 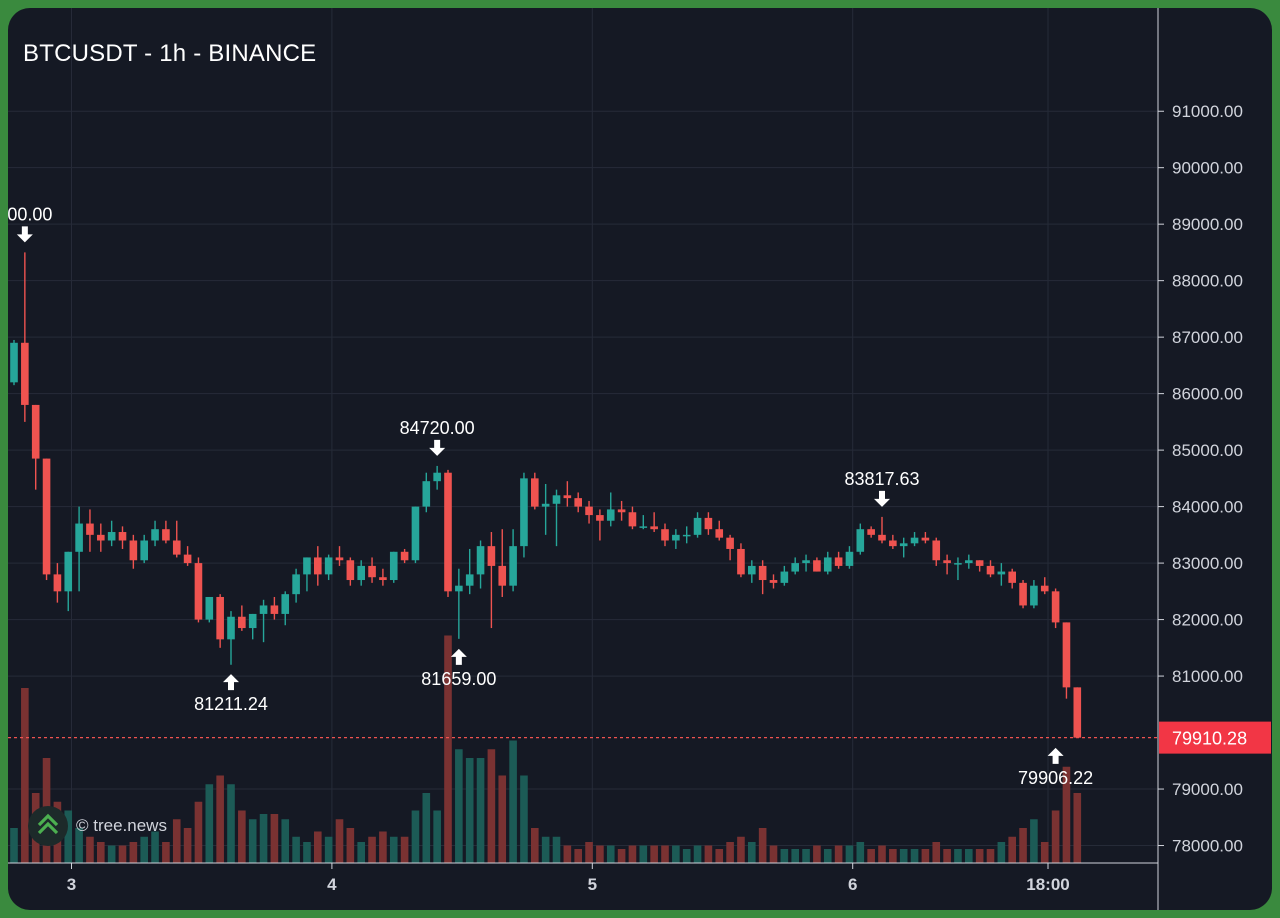 What do you see at coordinates (852, 884) in the screenshot?
I see `time-tick-label: 6` at bounding box center [852, 884].